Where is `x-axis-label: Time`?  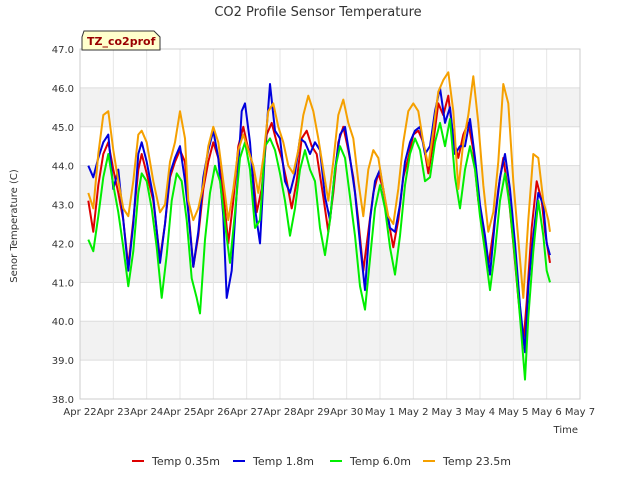 x-axis-label: Time is located at coordinates (565, 430).